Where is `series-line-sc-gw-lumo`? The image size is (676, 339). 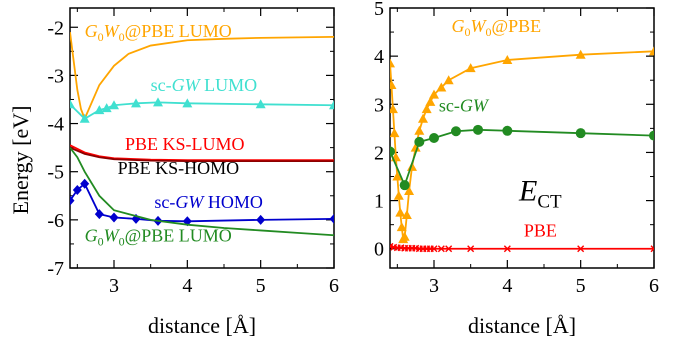
series-line-sc-gw-lumo is located at coordinates (202, 110).